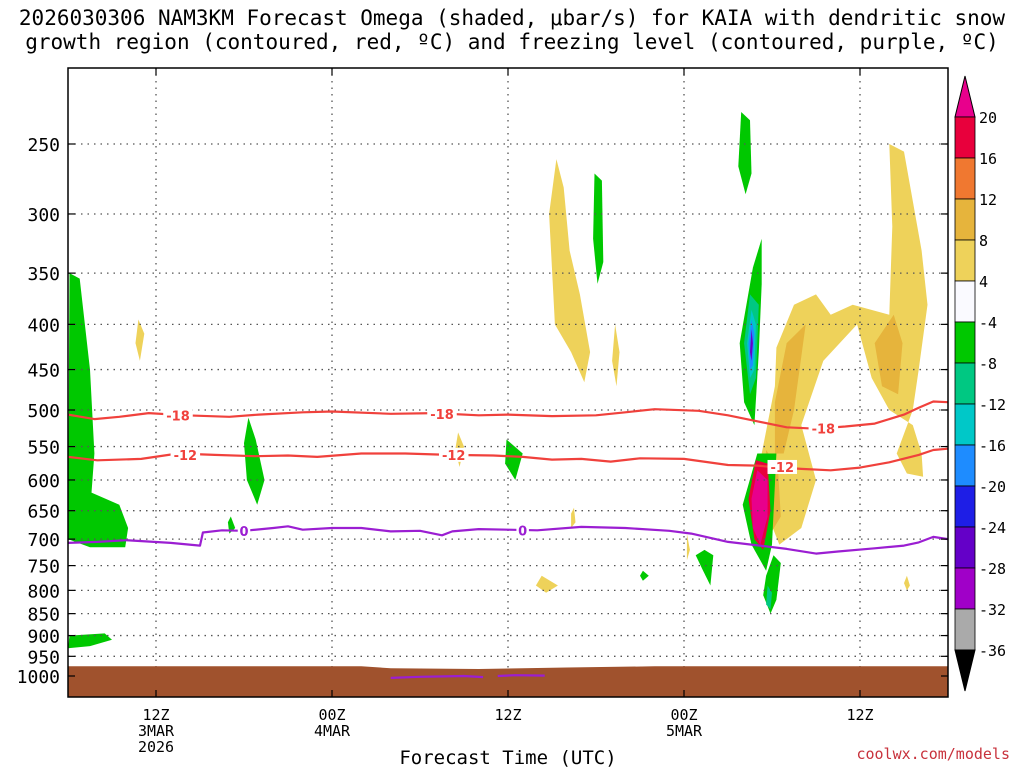 Image resolution: width=1024 pixels, height=768 pixels. What do you see at coordinates (980, 383) in the screenshot?
I see `colorbar: 20 16 12 8 4 -4 -8 -12 -16 -20 -24 -28 -32 -36` at bounding box center [980, 383].